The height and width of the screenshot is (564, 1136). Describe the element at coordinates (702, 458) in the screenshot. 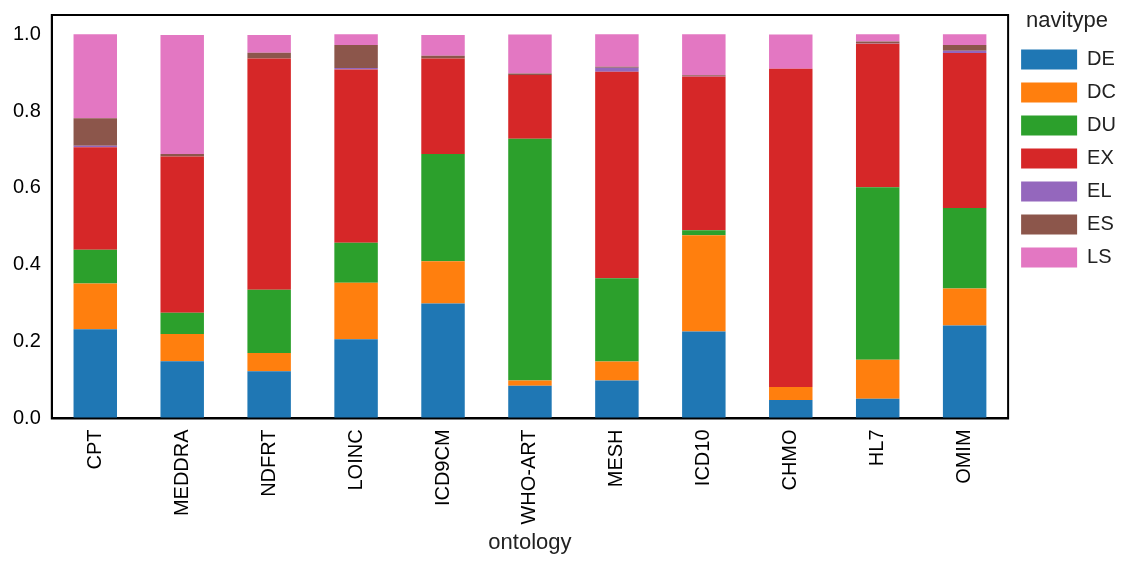

I see `x-tick-label: ICD10` at that location.